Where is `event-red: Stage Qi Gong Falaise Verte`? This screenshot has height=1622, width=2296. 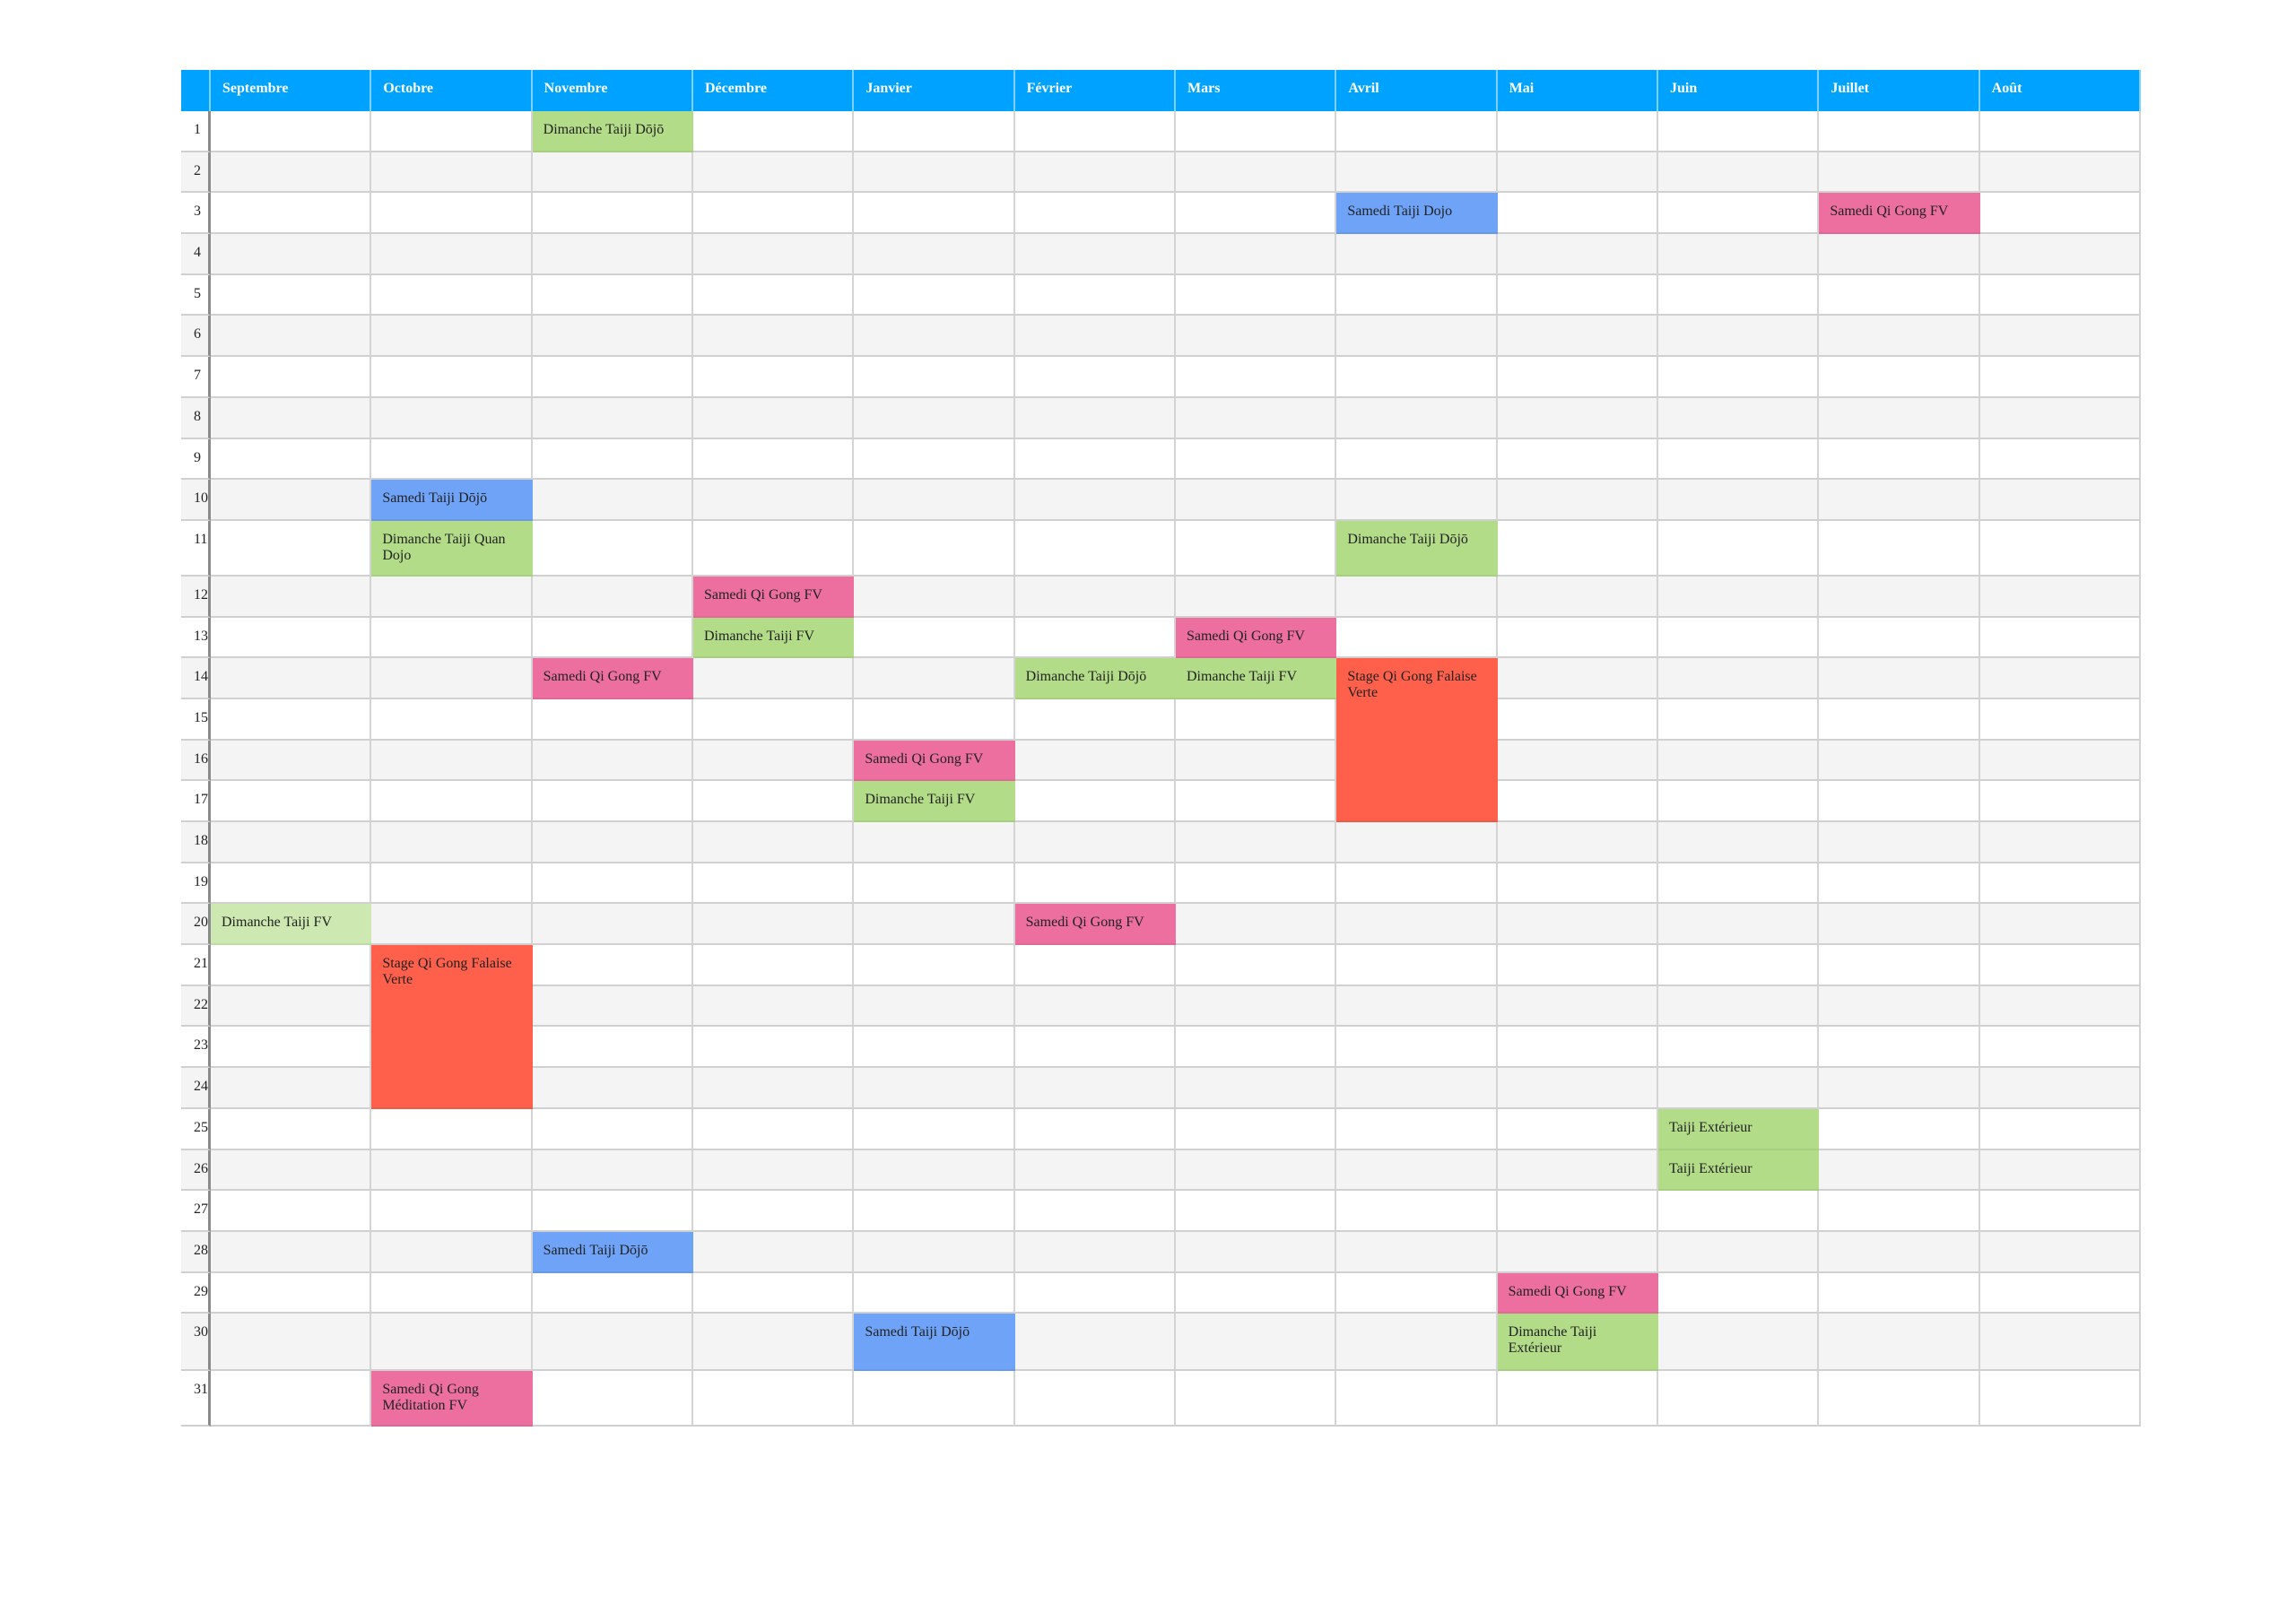 event-red: Stage Qi Gong Falaise Verte is located at coordinates (1417, 740).